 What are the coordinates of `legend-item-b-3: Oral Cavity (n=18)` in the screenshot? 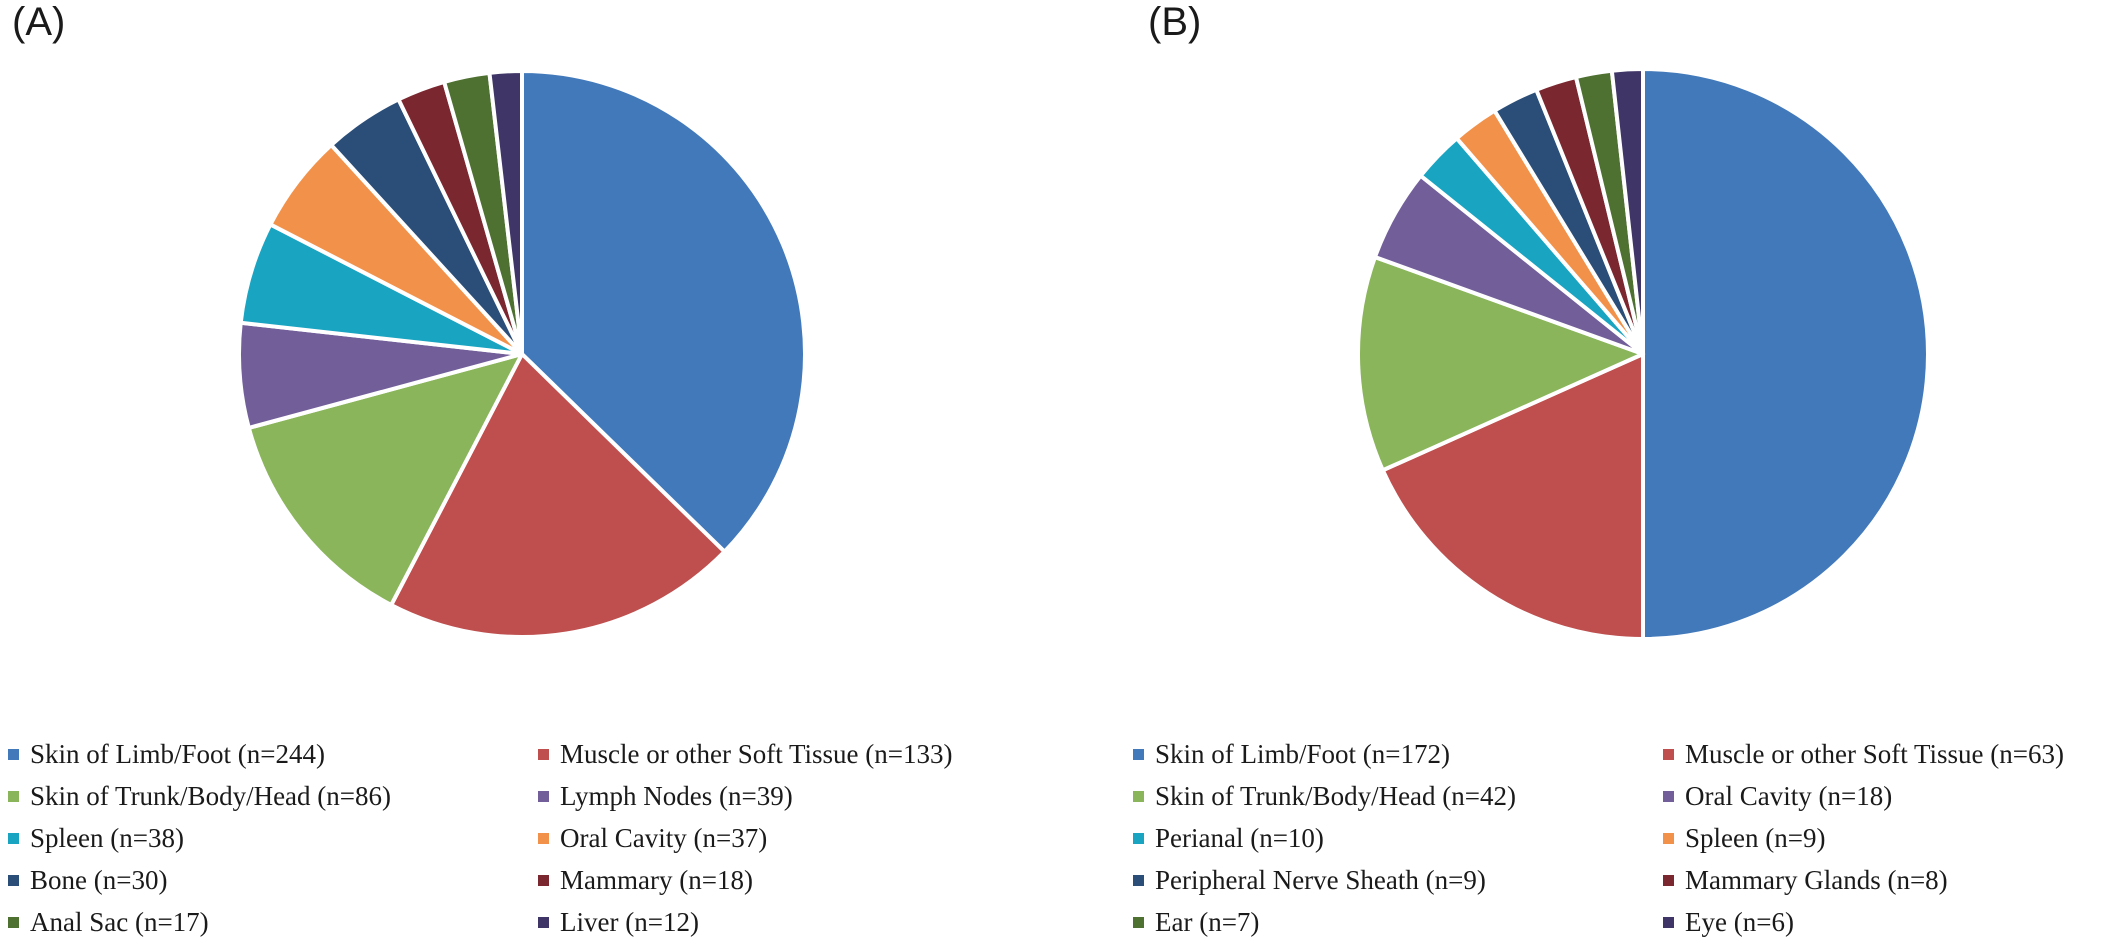 It's located at (1895, 796).